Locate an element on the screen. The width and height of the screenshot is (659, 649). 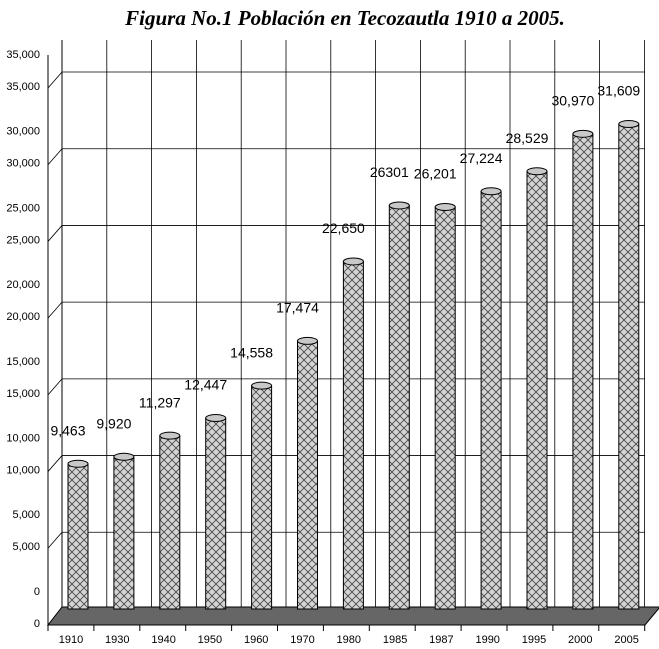
x-tick-label: 2005 is located at coordinates (626, 640).